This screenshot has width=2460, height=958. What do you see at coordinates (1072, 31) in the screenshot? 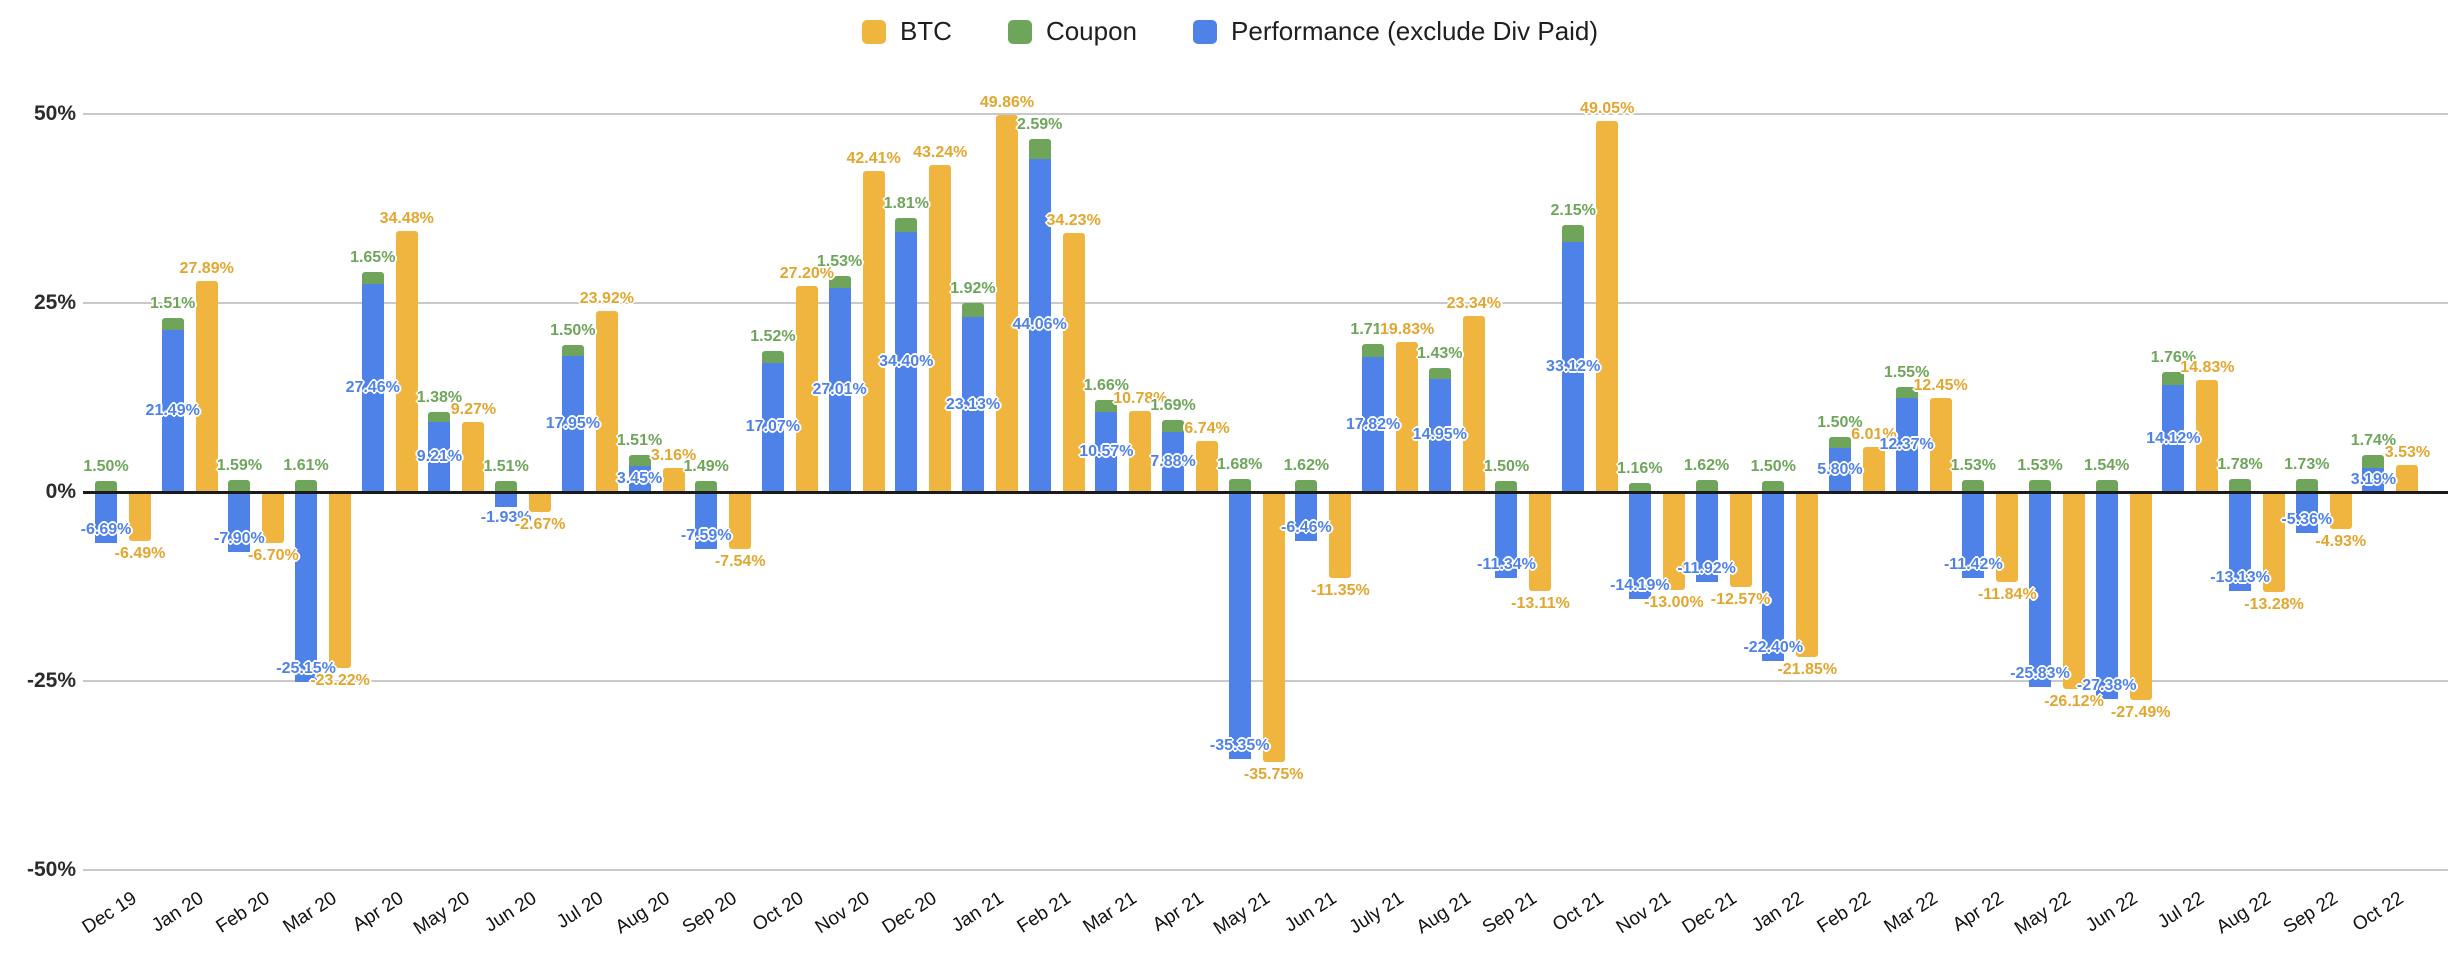
I see `legend-item-coupon: Coupon` at bounding box center [1072, 31].